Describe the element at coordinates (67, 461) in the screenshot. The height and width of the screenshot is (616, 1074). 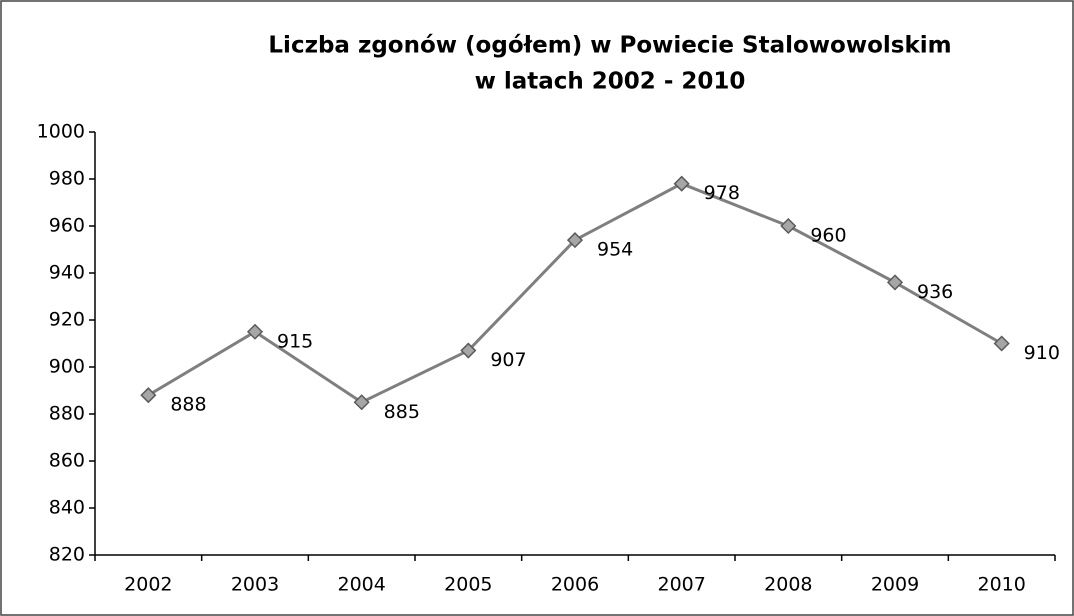
I see `y-tick-label: 860` at that location.